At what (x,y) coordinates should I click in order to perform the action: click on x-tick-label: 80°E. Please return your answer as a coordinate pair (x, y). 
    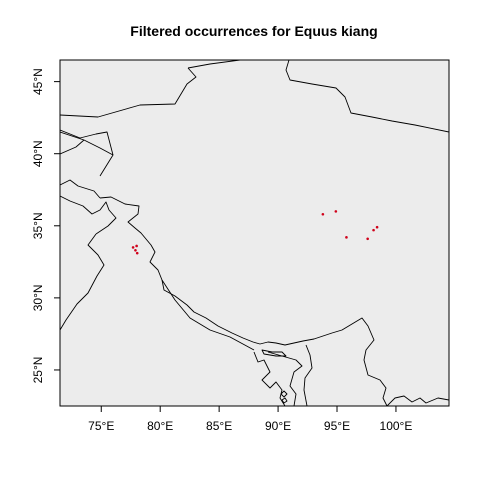
    Looking at the image, I should click on (160, 426).